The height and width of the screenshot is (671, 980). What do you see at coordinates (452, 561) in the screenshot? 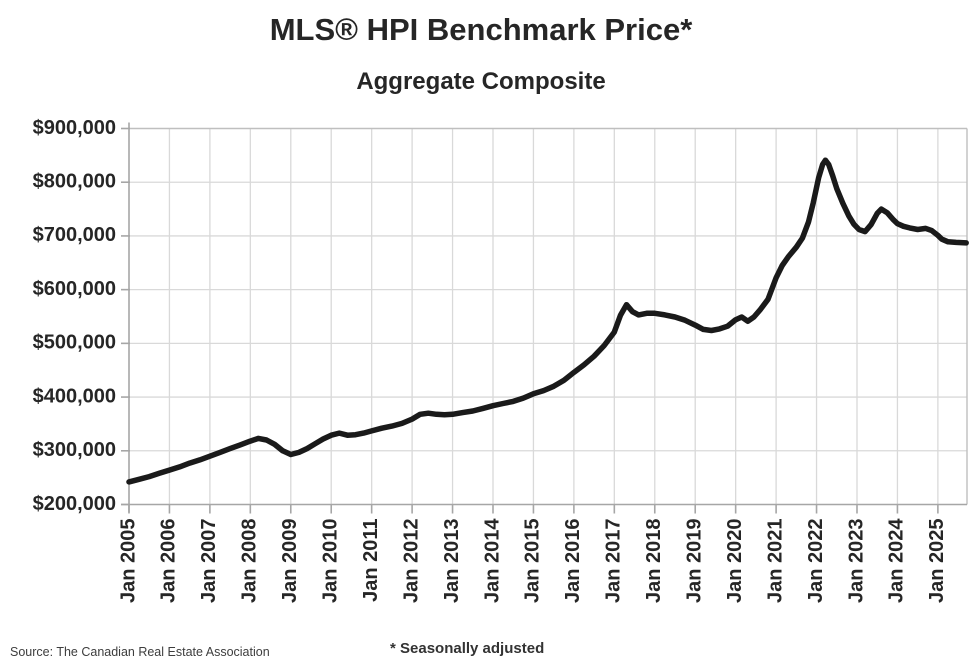
I see `x-axis-label: Jan 2013` at bounding box center [452, 561].